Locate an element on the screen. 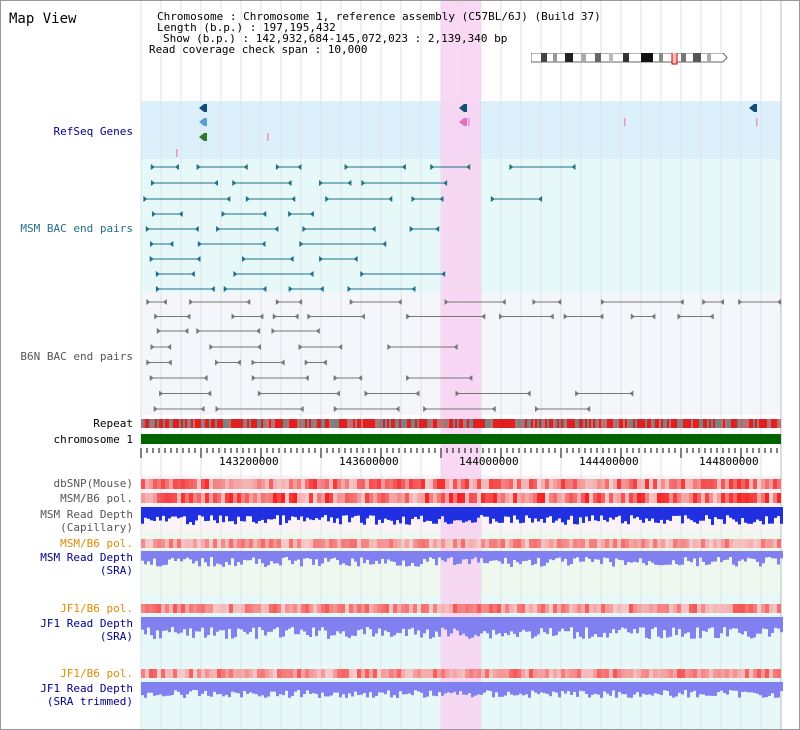 This screenshot has width=800, height=730. track-label-jf1-depth: JF1 Read Depth (SRA) is located at coordinates (86, 630).